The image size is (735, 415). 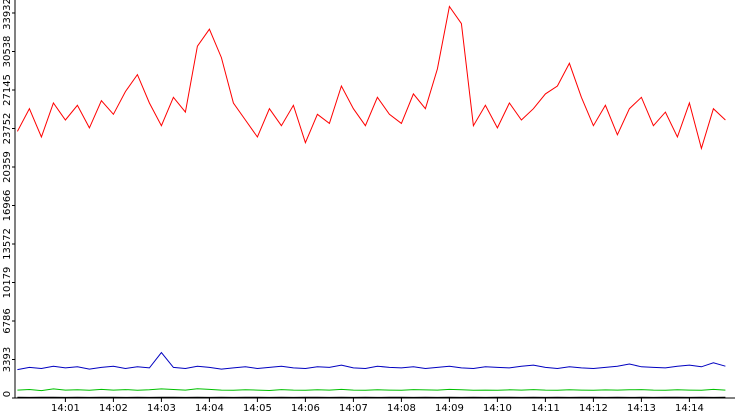 What do you see at coordinates (449, 408) in the screenshot?
I see `x-tick-label: 14:09` at bounding box center [449, 408].